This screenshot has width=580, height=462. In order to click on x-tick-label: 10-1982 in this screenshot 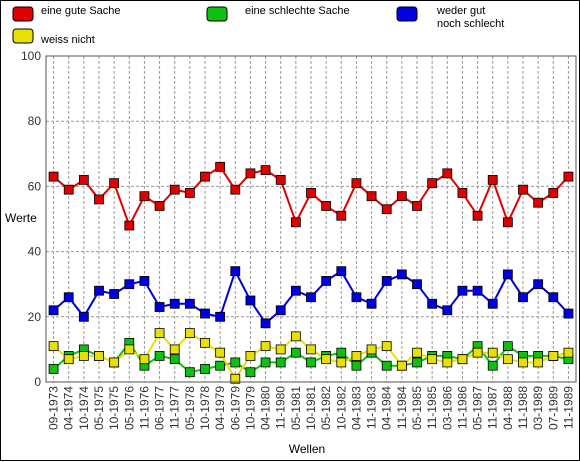, I will do `click(341, 408)`.